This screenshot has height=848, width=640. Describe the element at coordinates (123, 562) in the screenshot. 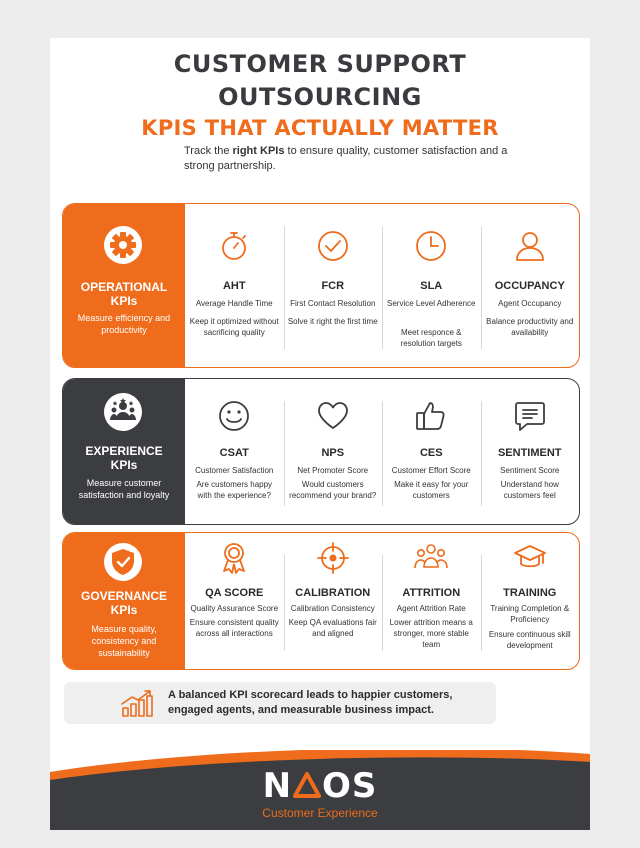

I see `shield-check-icon` at that location.